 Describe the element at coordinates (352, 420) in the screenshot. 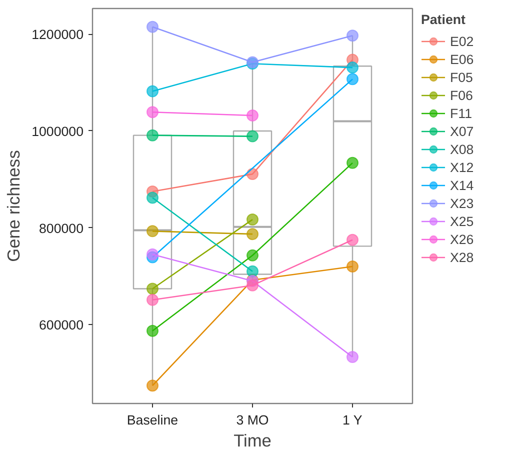

I see `x-tick-label: 1 Y` at that location.